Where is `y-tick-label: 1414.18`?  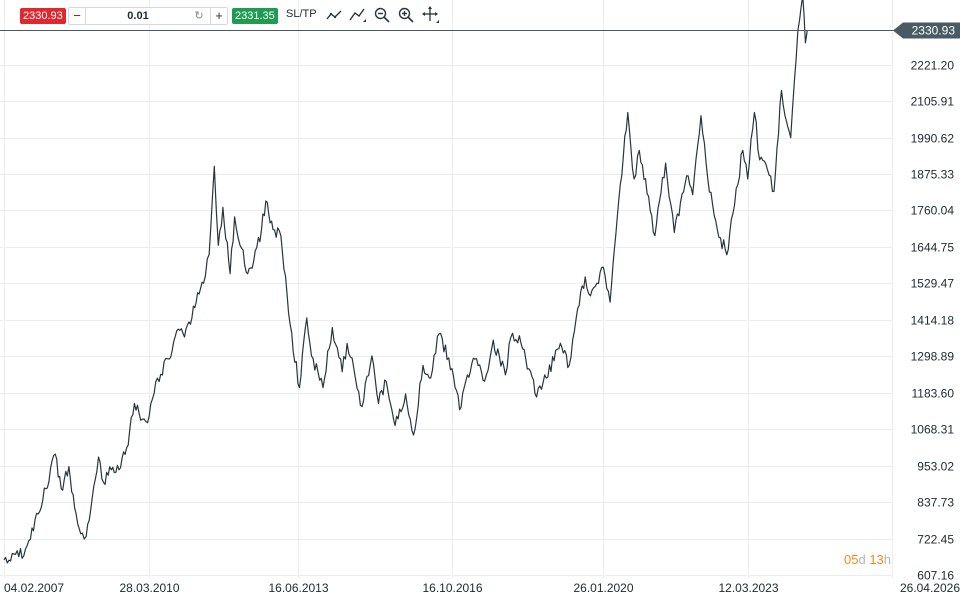
y-tick-label: 1414.18 is located at coordinates (933, 321).